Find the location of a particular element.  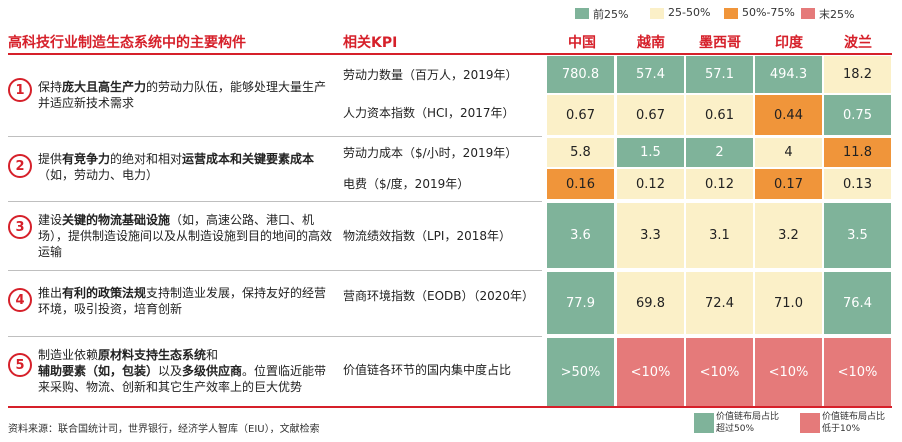

kpi-value-cell: 0.44 is located at coordinates (788, 115).